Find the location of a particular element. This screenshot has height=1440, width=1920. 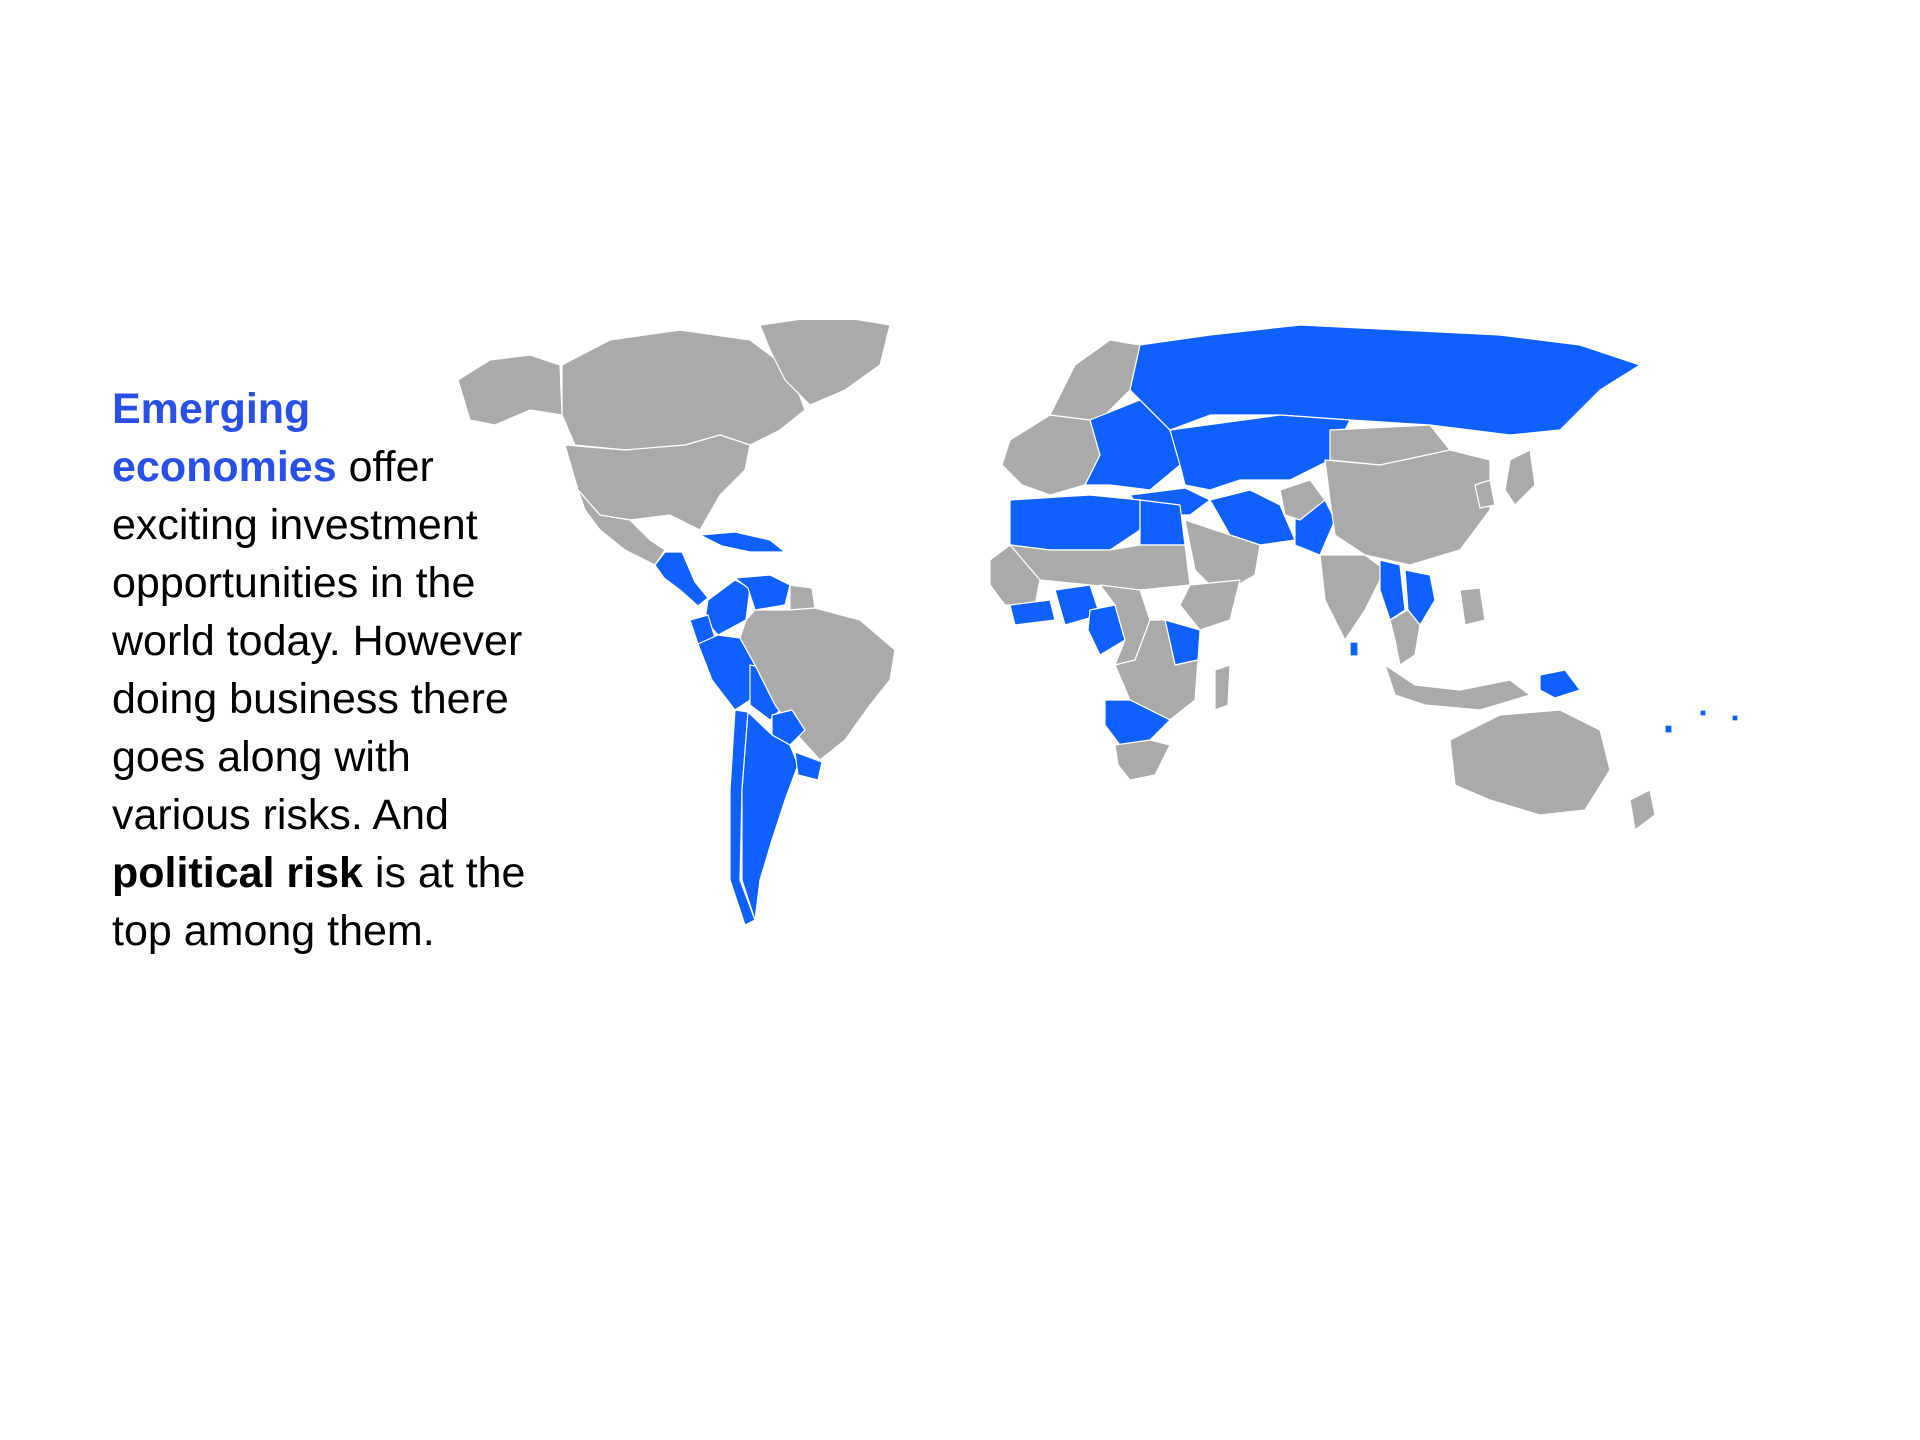

region-korea: Korea is located at coordinates (1485, 494).